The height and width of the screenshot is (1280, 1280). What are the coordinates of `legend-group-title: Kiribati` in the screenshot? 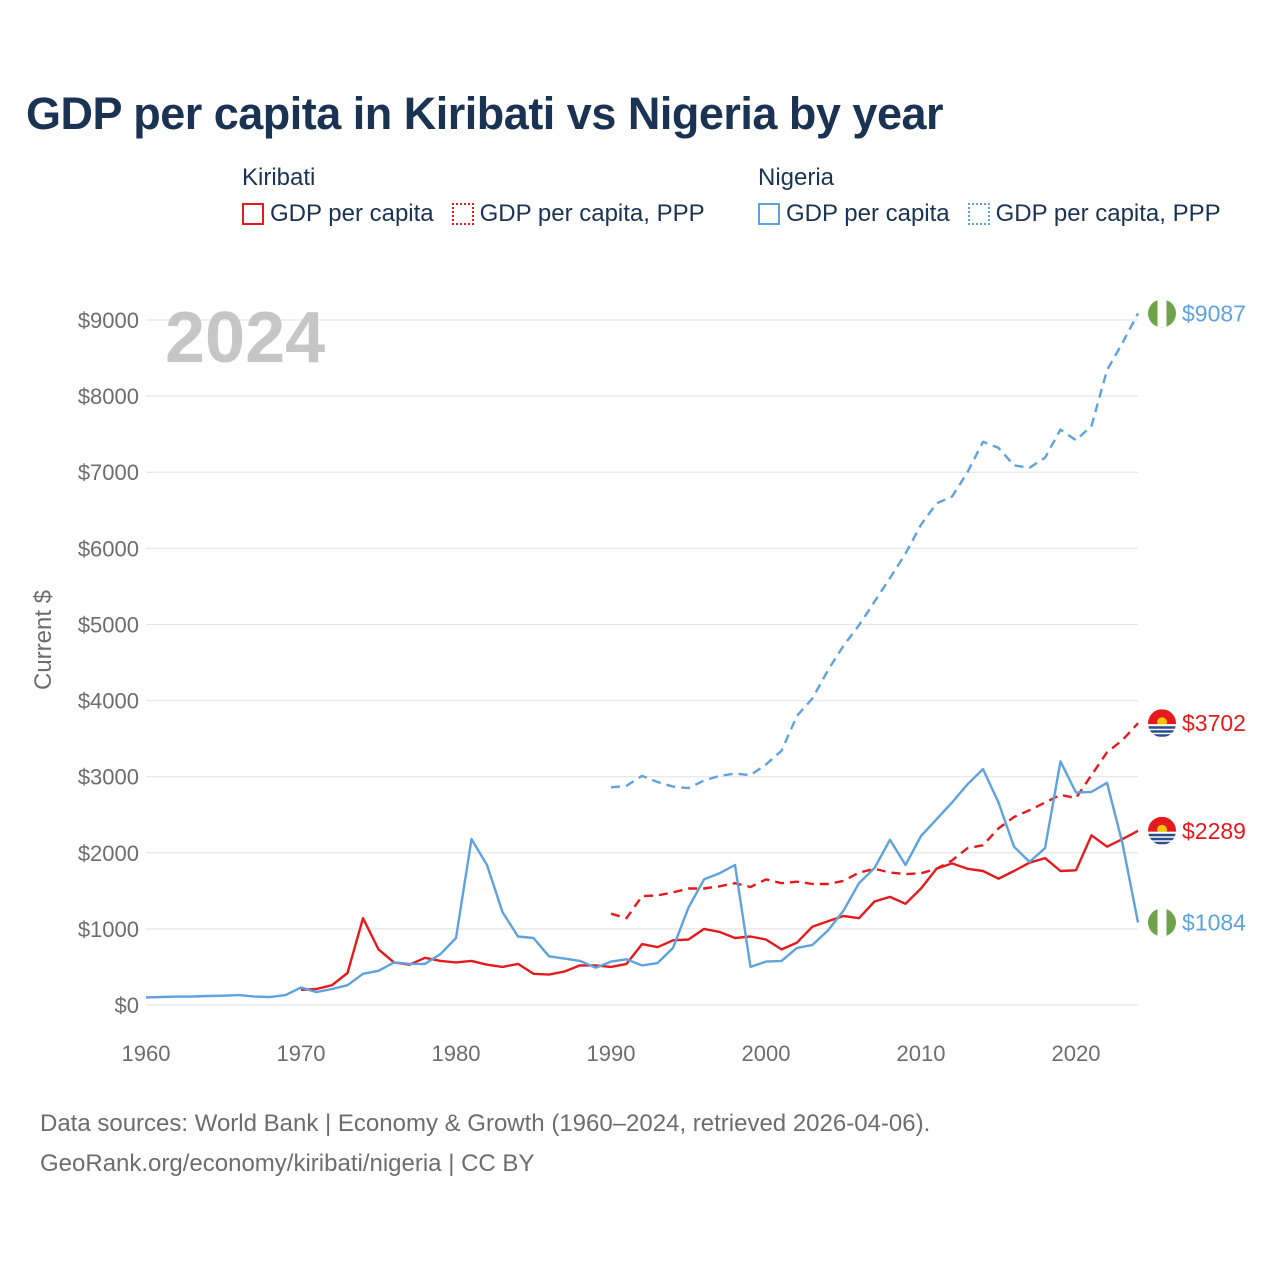 It's located at (279, 177).